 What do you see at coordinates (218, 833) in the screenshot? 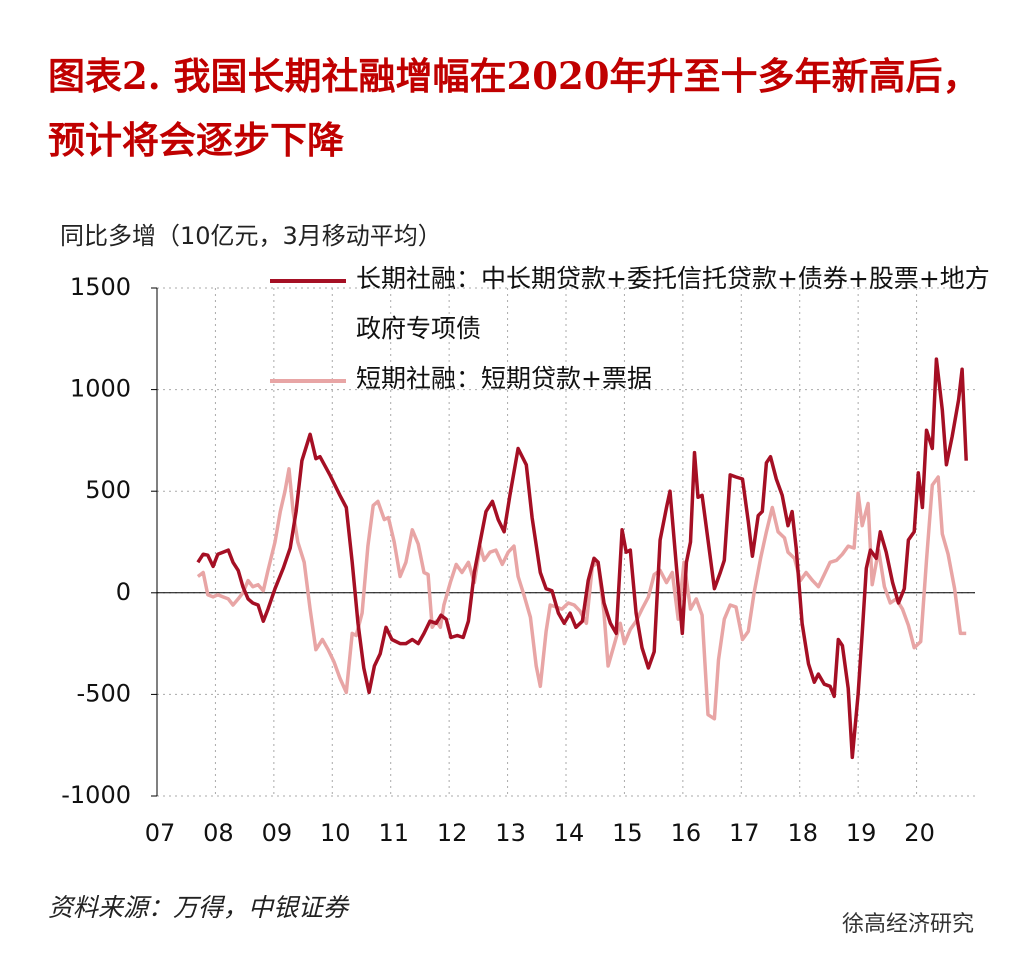
I see `x-tick-label: 08` at bounding box center [218, 833].